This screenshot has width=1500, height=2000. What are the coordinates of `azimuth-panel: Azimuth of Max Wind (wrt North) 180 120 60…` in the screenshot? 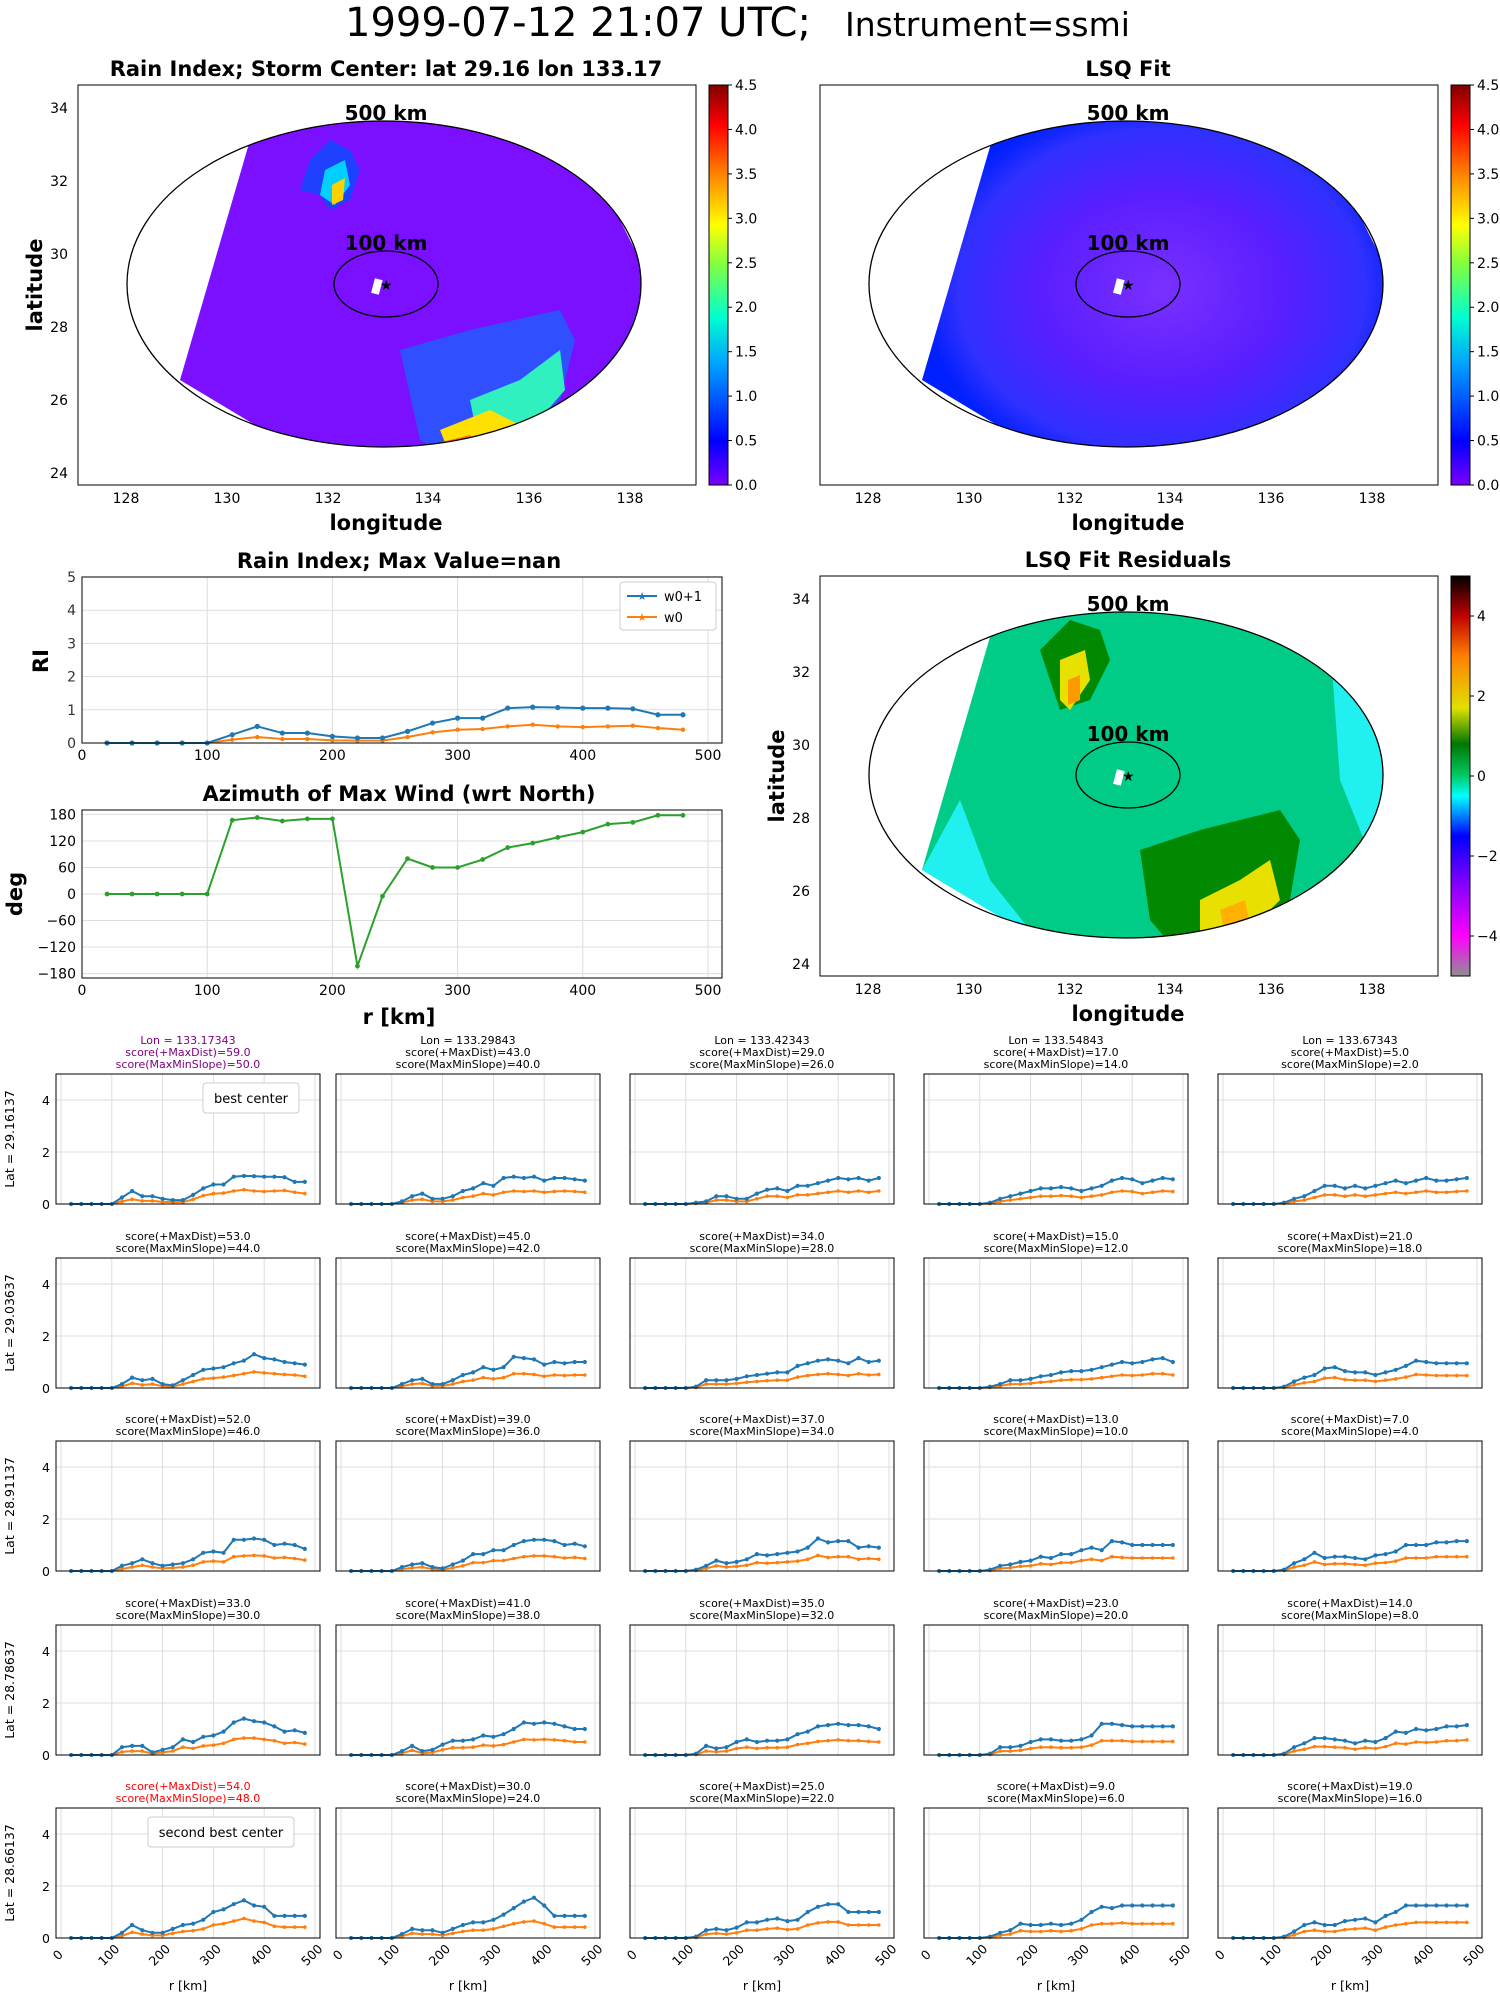 It's located at (363, 905).